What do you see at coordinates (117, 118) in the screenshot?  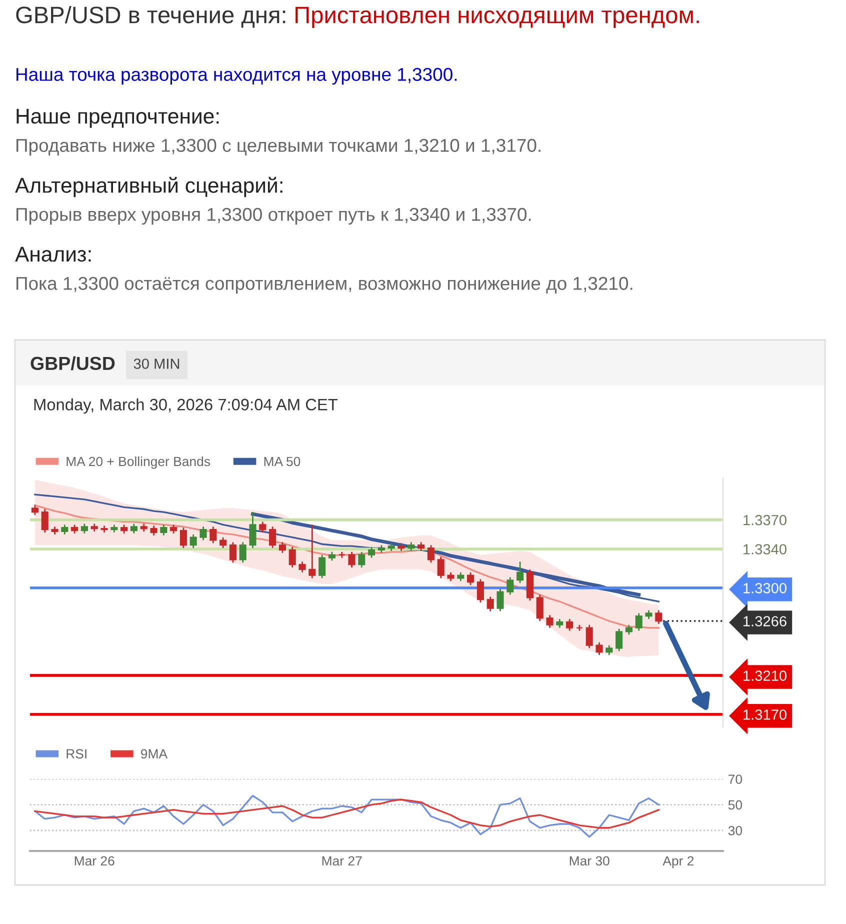 I see `text: Наше предпочтение:` at bounding box center [117, 118].